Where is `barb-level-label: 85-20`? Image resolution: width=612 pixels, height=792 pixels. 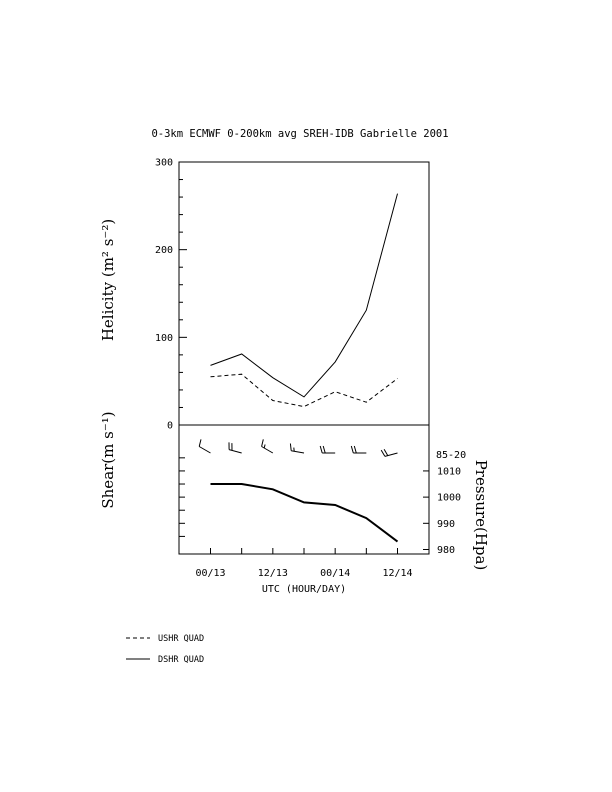 barb-level-label: 85-20 is located at coordinates (451, 455).